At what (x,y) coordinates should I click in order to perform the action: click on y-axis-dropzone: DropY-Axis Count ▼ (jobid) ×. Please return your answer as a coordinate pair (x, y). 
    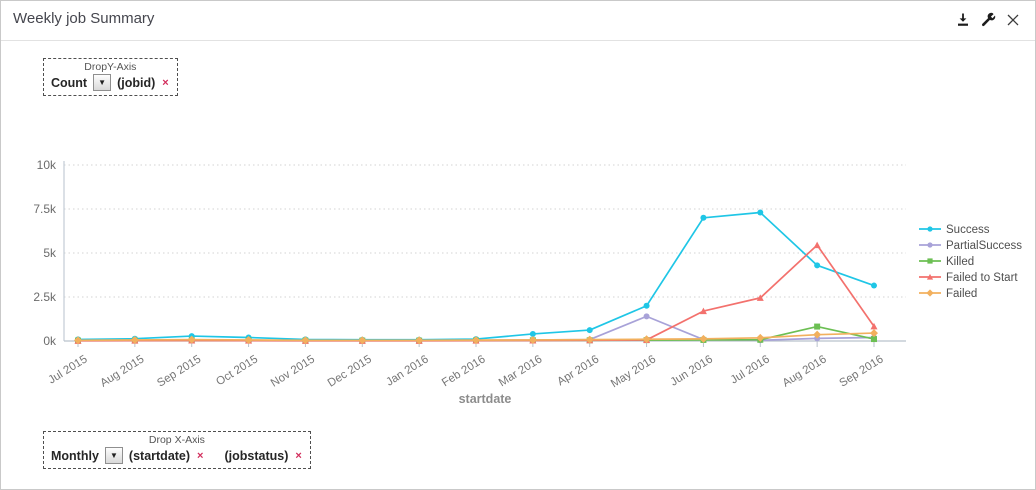
    Looking at the image, I should click on (110, 77).